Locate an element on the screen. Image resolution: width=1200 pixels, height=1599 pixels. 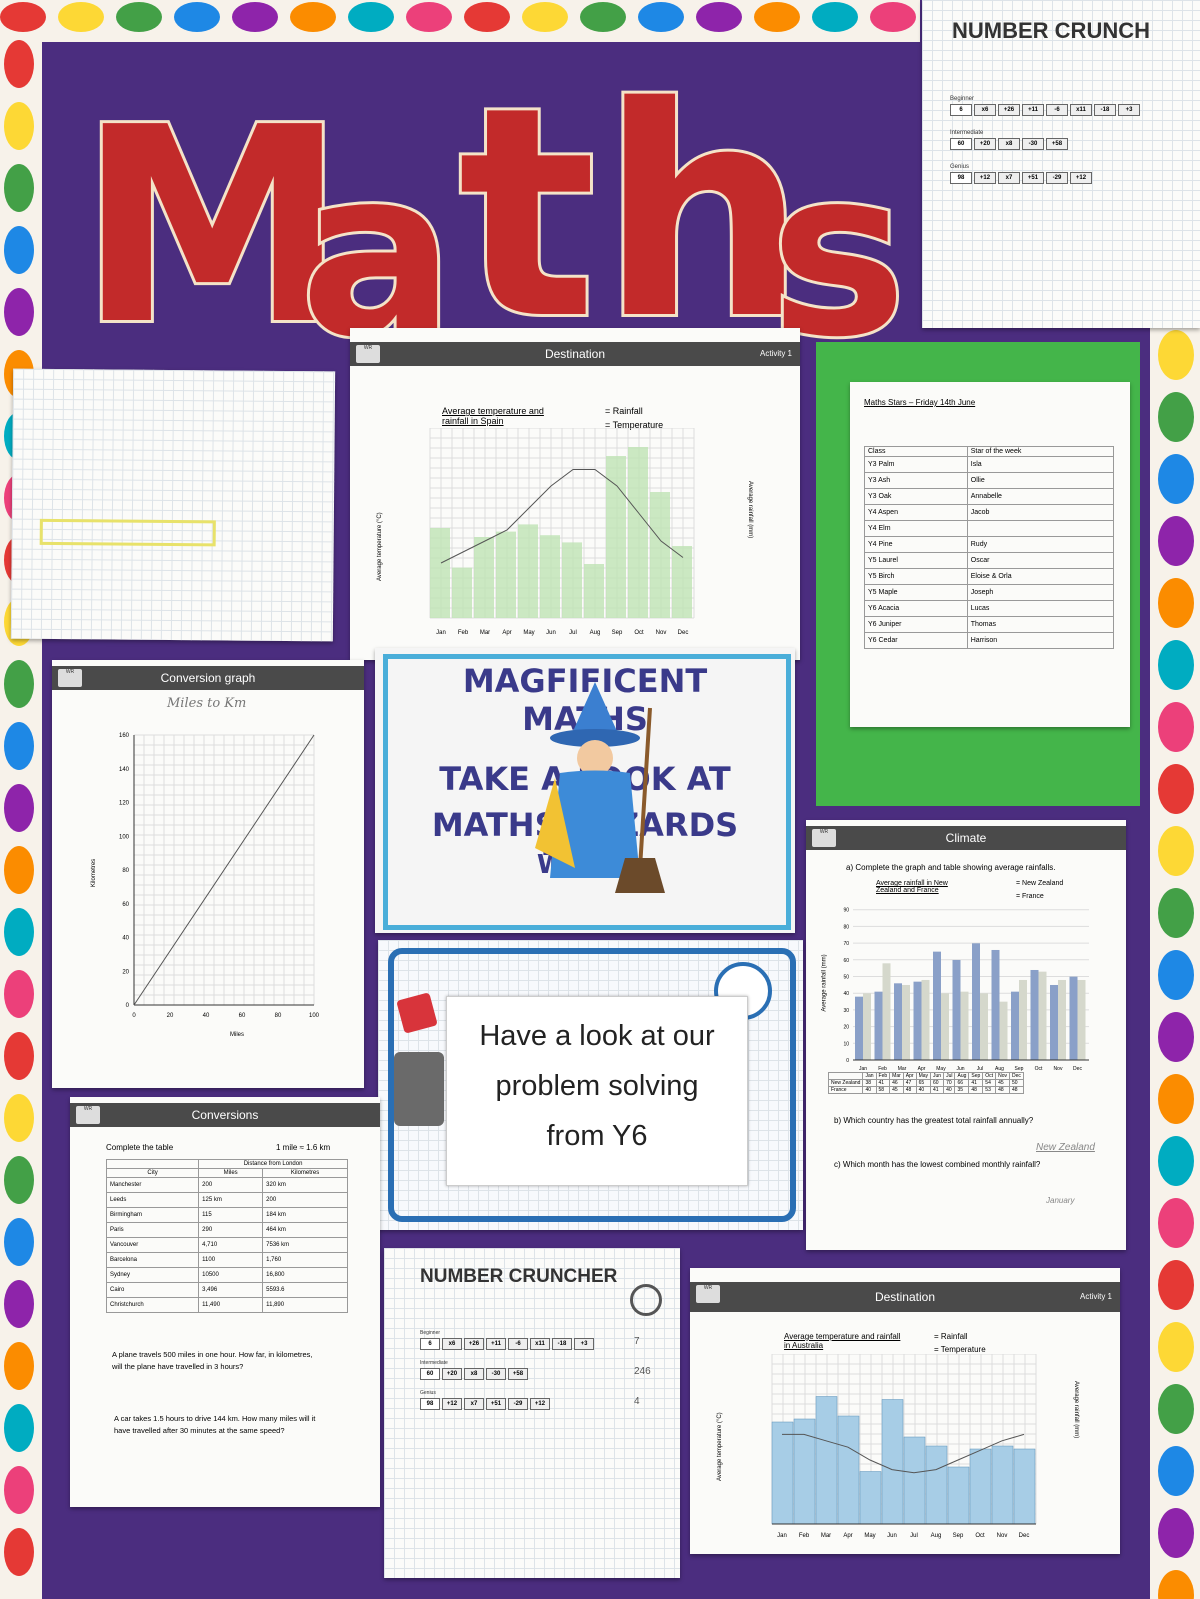
table-cell: Christchurch is located at coordinates (152, 1305).